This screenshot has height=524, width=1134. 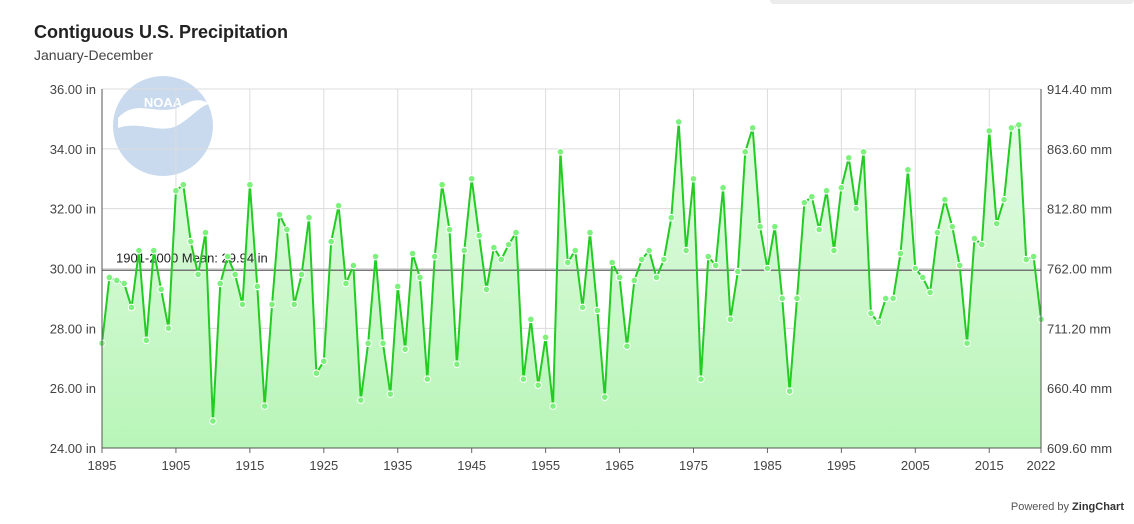 What do you see at coordinates (73, 269) in the screenshot?
I see `y-tick-label-left: 30.00 in` at bounding box center [73, 269].